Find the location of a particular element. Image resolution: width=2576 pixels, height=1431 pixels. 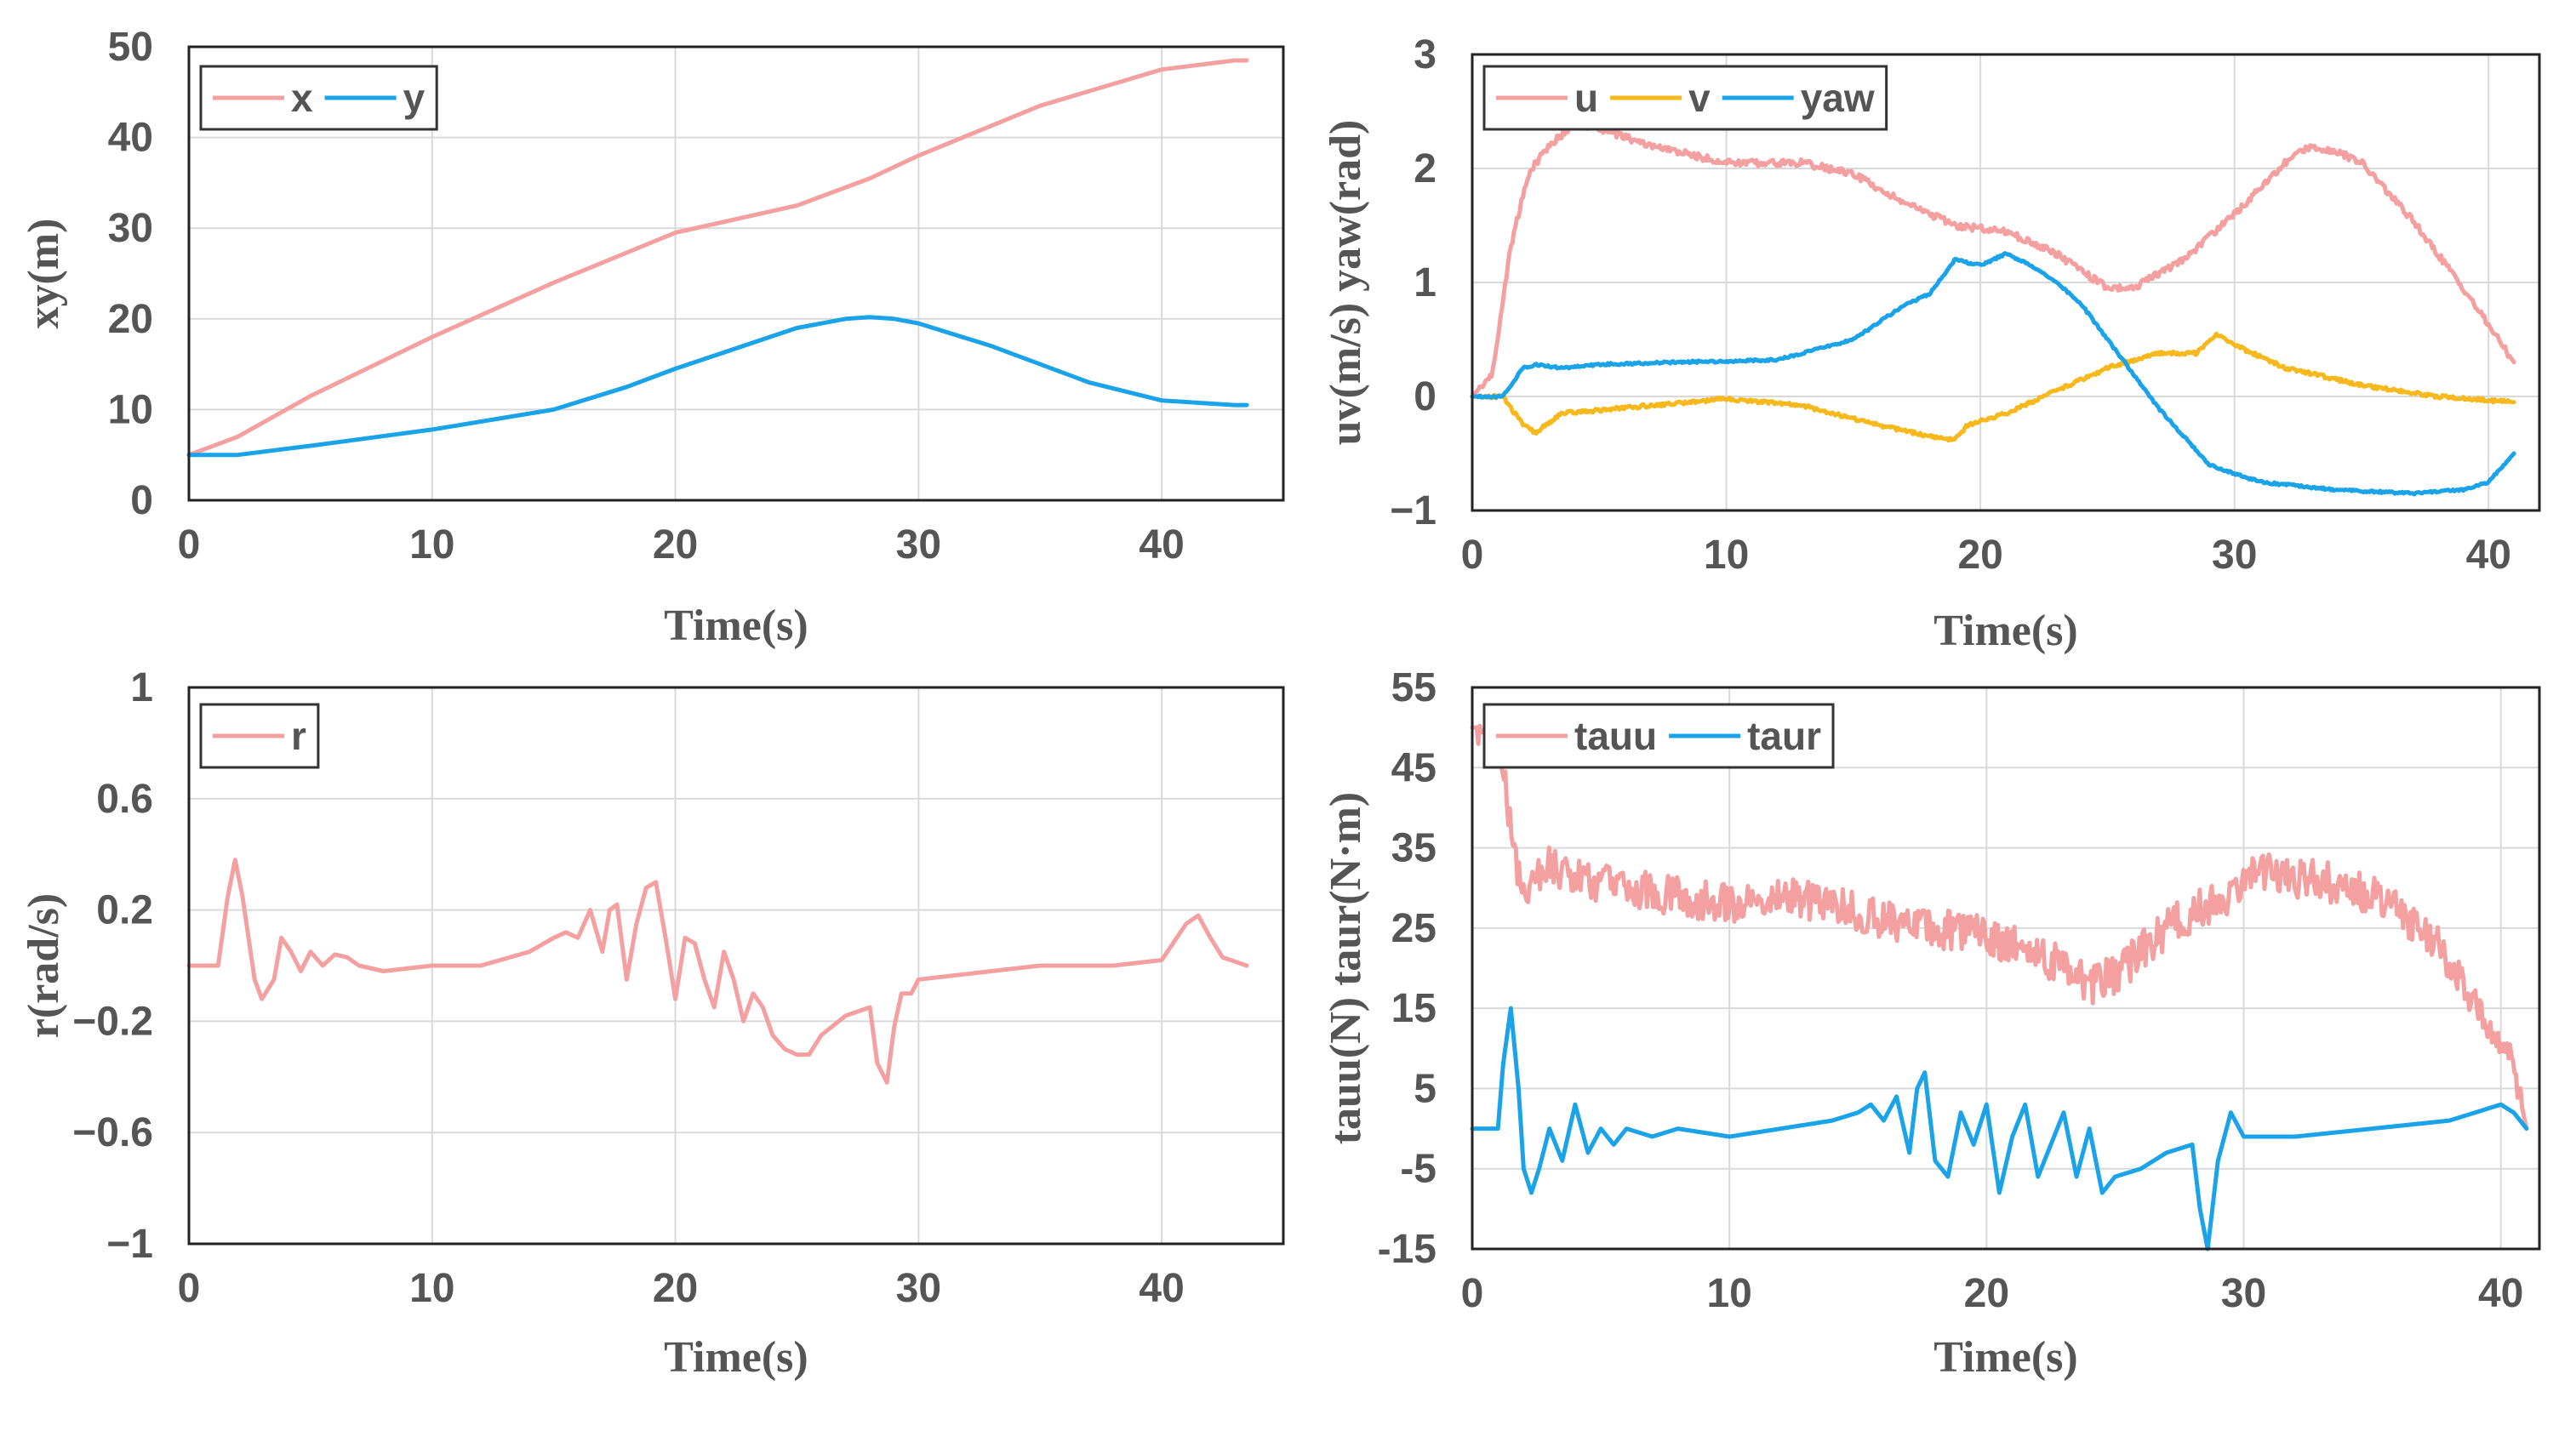

legend: r is located at coordinates (259, 736).